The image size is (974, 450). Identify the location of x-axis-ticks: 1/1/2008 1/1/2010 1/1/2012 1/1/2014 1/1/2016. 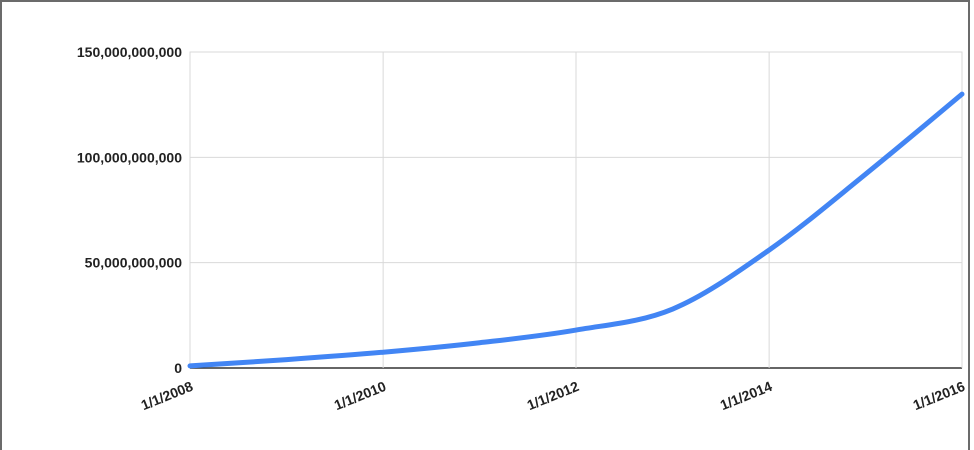
(553, 395).